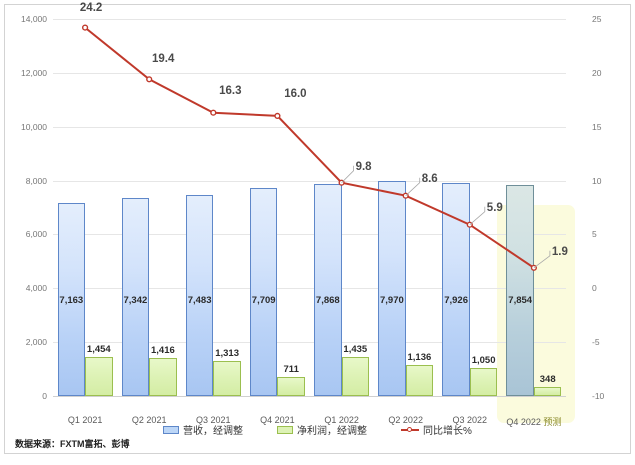 This screenshot has height=465, width=635. I want to click on bar-label-revenue: 7,868, so click(327, 300).